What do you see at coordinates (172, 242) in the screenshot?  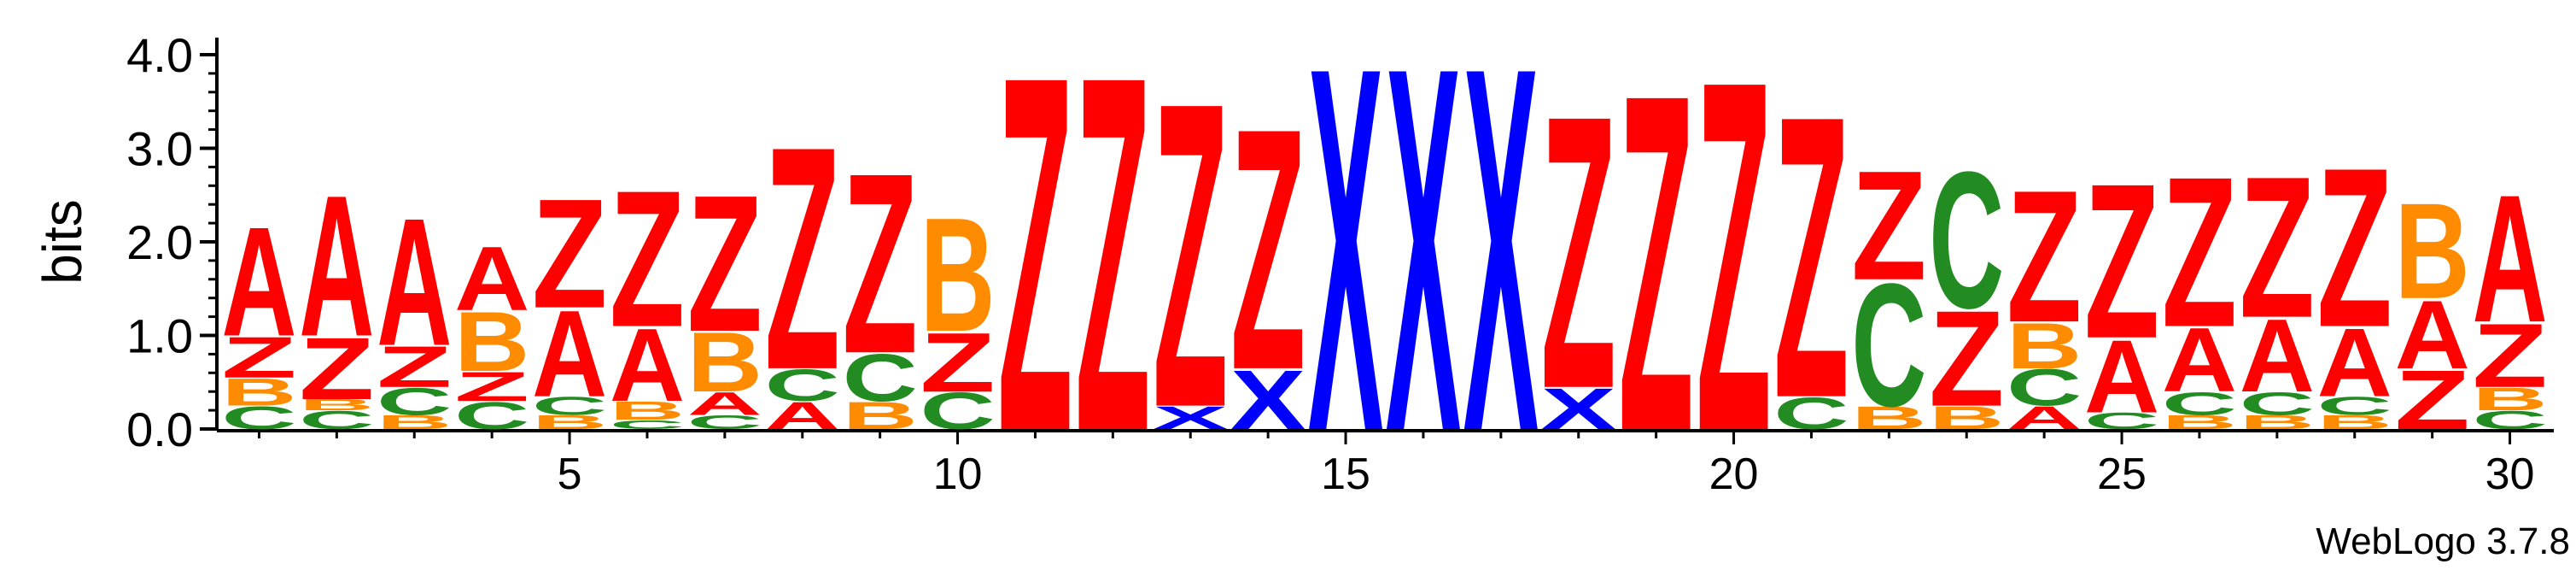 I see `y-axis: 0.0 1.0 2.0 3.0 4.0` at bounding box center [172, 242].